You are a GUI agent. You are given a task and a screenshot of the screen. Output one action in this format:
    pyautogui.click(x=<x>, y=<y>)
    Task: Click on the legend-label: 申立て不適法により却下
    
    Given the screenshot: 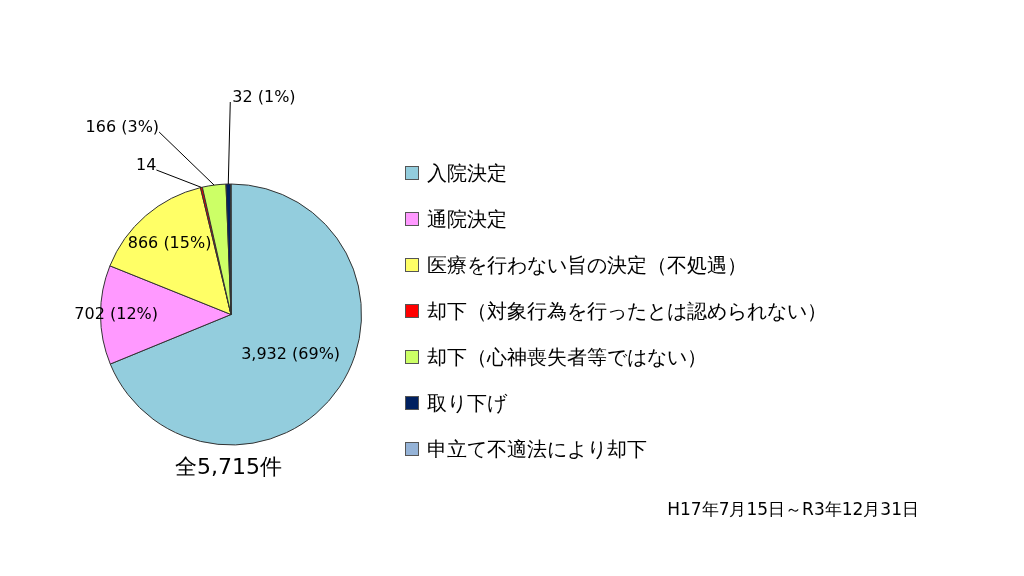 What is the action you would take?
    pyautogui.click(x=537, y=449)
    